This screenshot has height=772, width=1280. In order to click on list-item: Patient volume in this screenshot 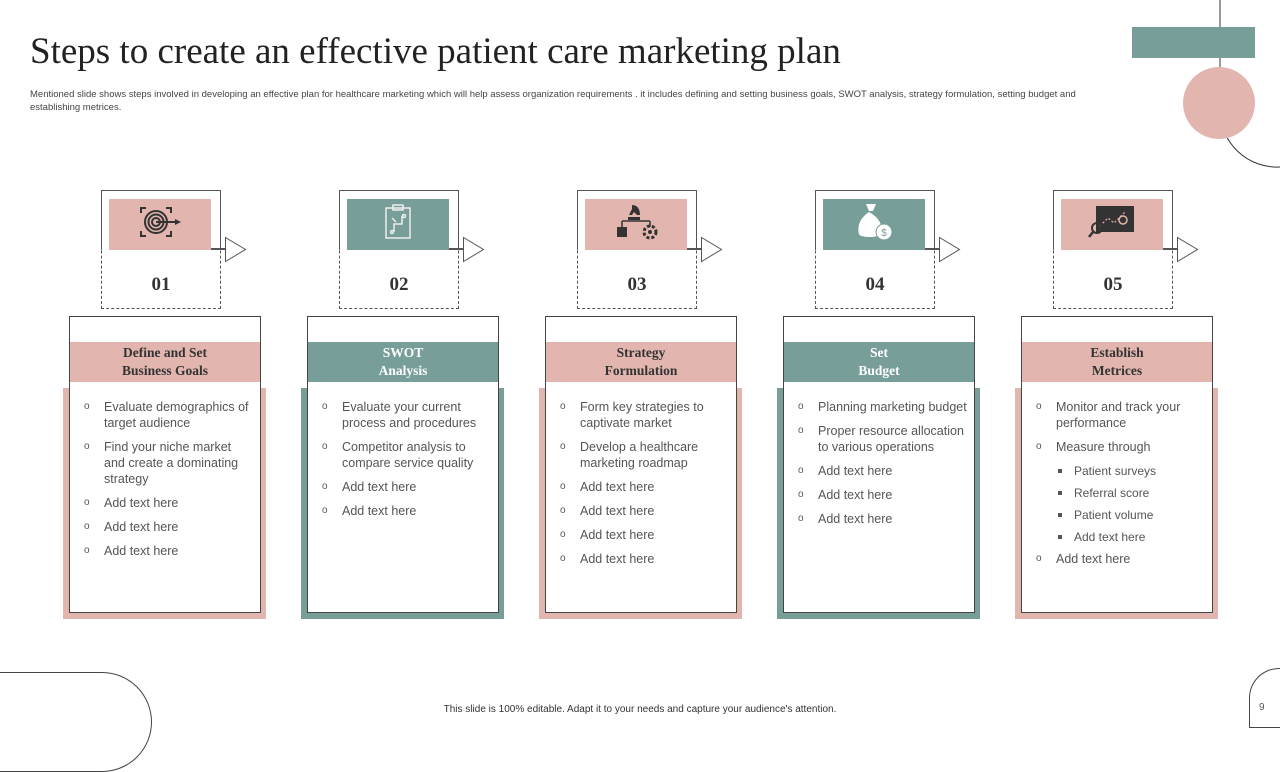, I will do `click(1121, 515)`.